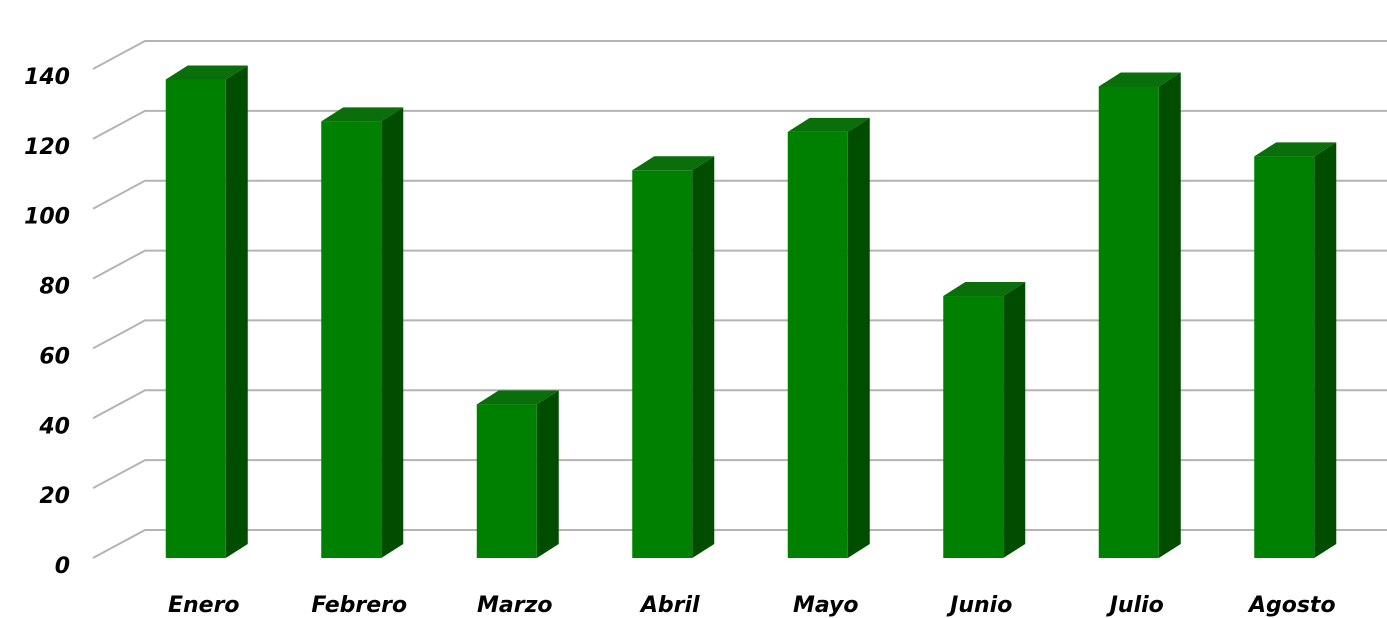 This screenshot has height=618, width=1387. I want to click on bar-junio, so click(984, 420).